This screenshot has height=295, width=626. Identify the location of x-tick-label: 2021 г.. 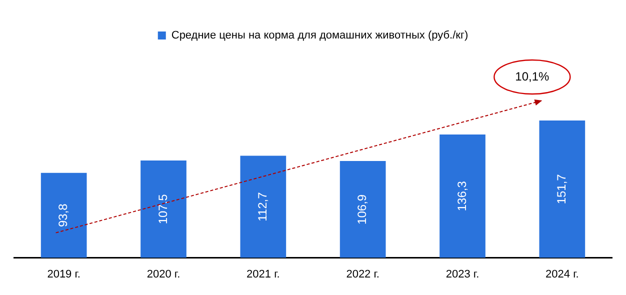
(263, 274).